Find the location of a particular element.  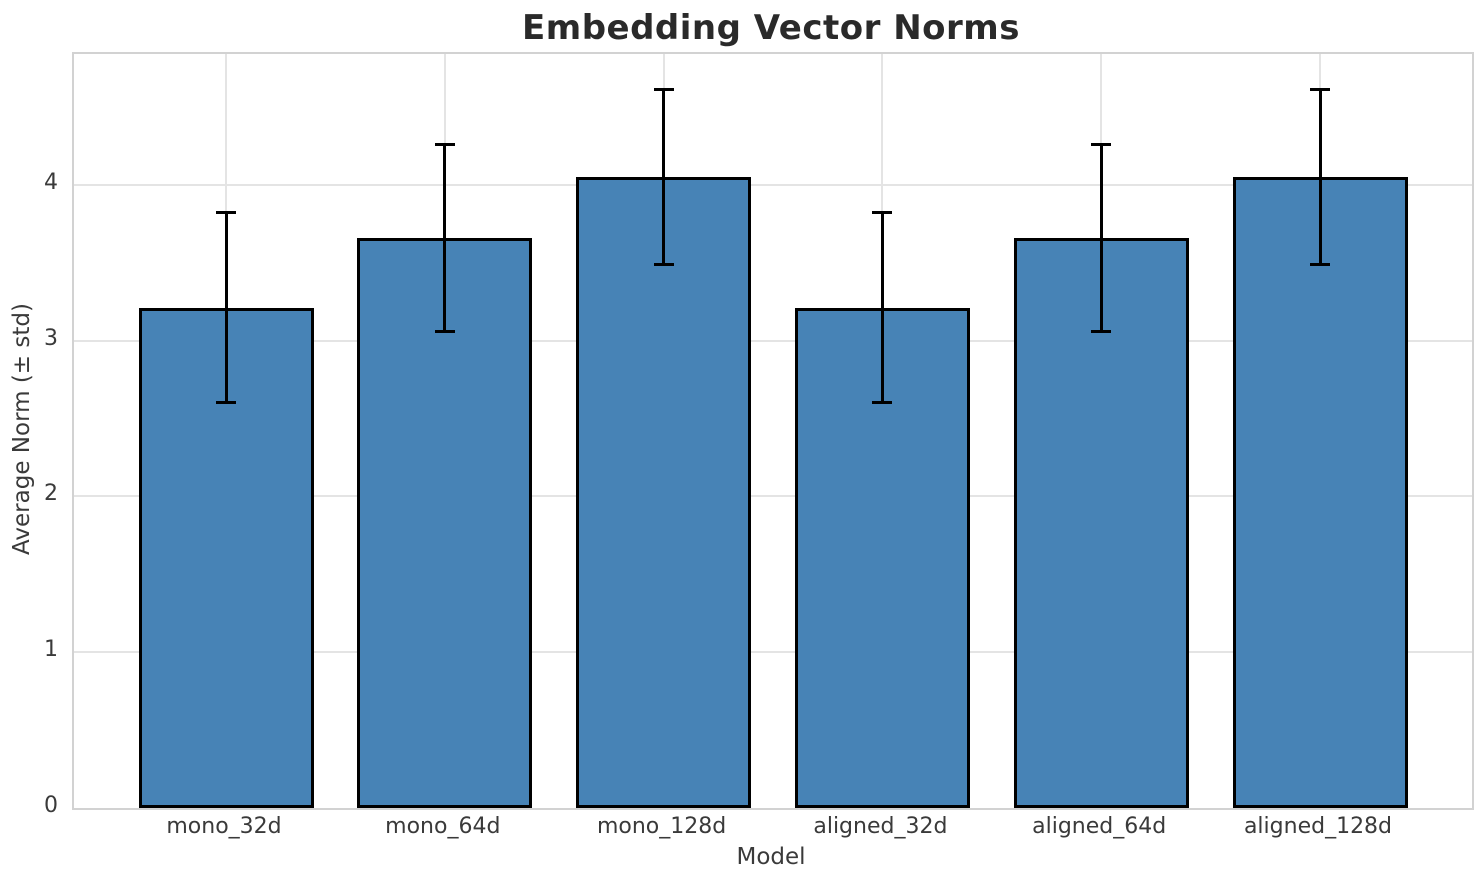

error-bar-cap-bottom-aligned_64d is located at coordinates (1101, 331).